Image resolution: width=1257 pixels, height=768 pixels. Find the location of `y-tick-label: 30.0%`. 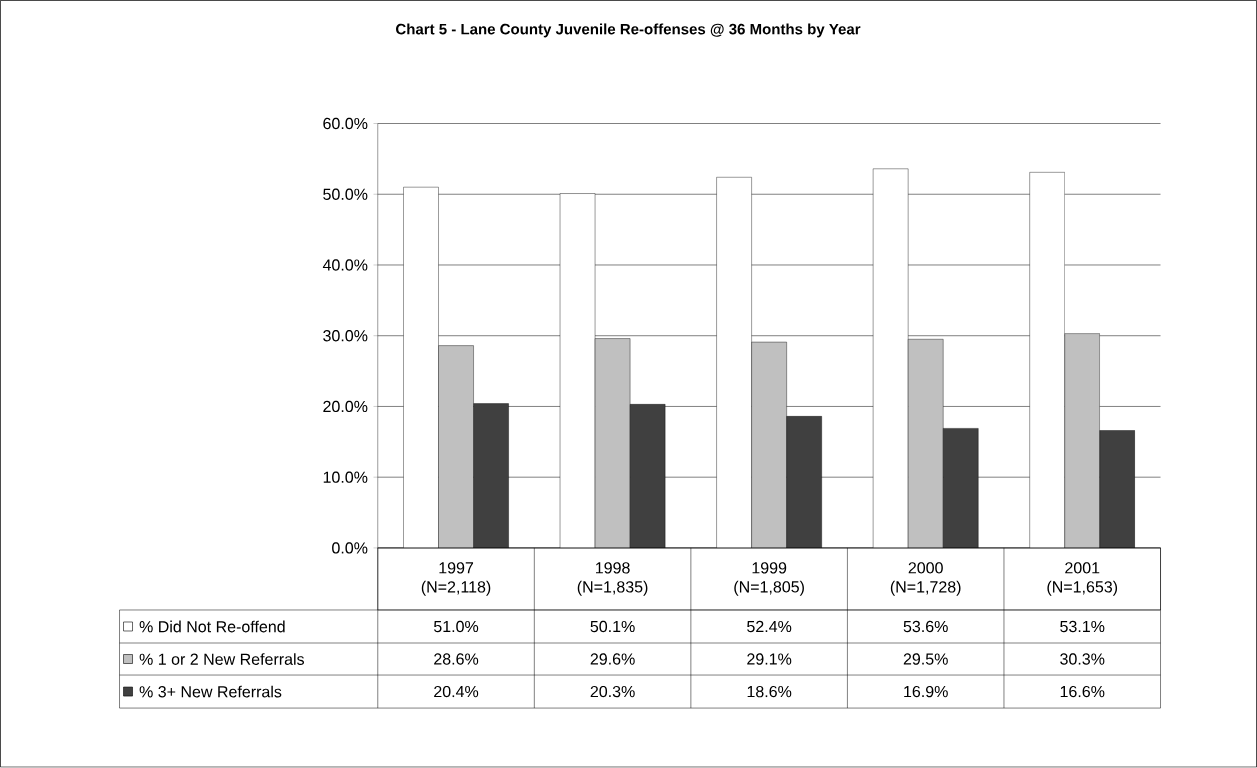

y-tick-label: 30.0% is located at coordinates (345, 336).